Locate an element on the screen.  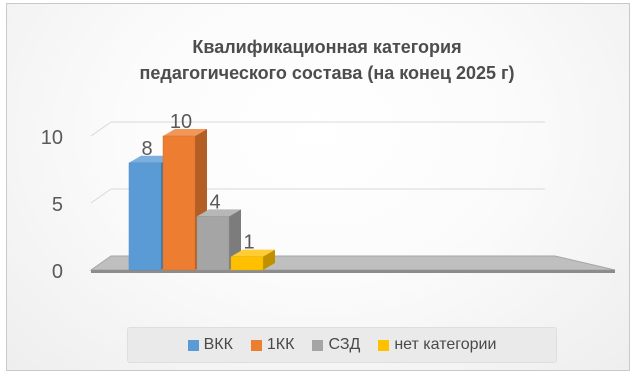
bar-szd is located at coordinates (213, 243).